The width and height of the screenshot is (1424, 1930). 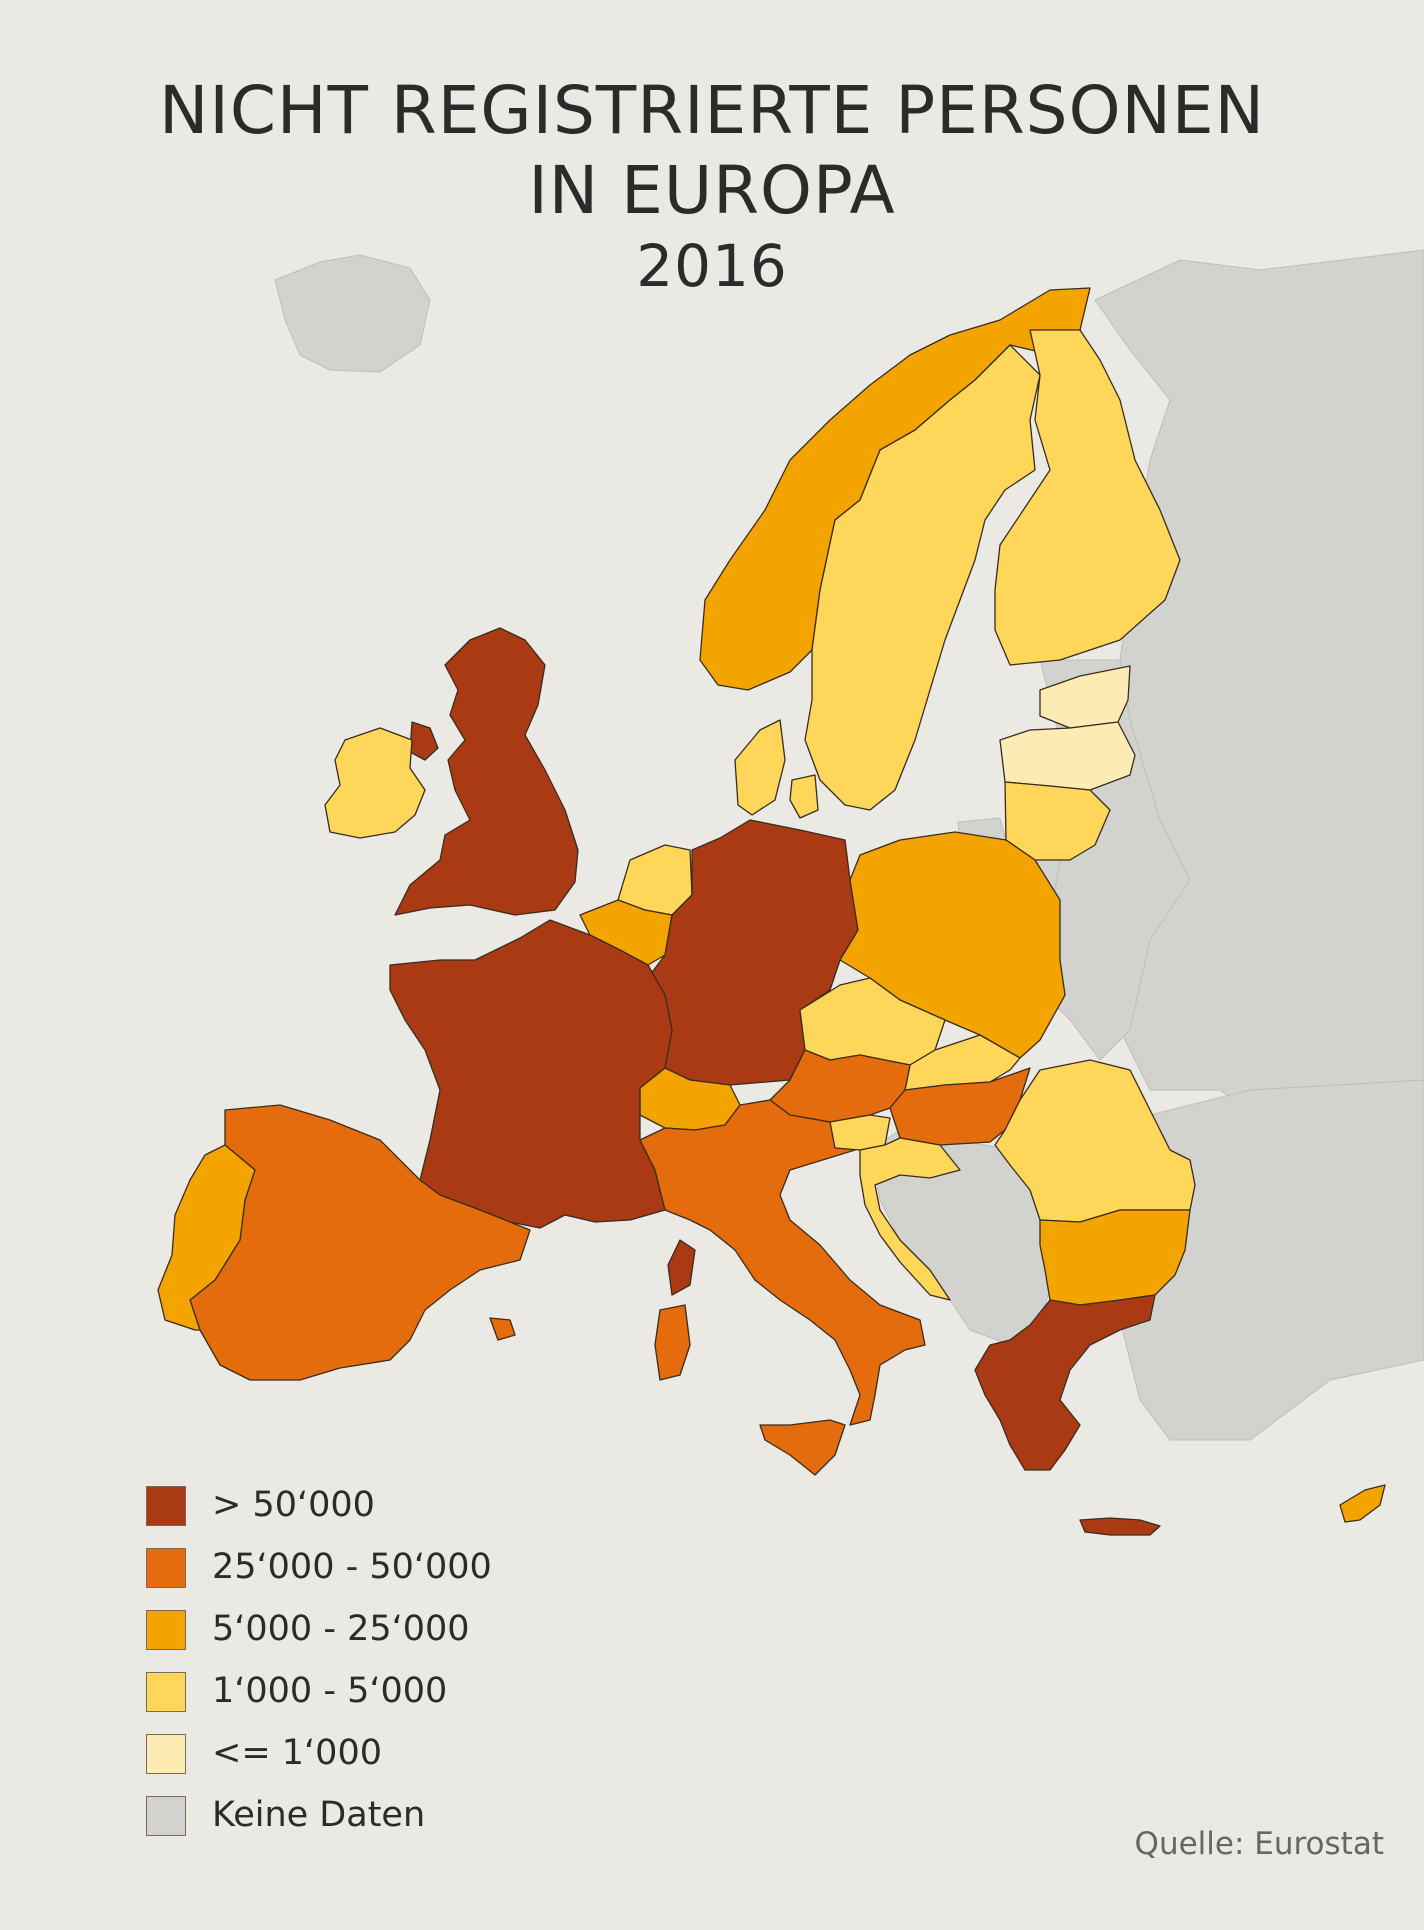 I want to click on country-northern-ireland, so click(x=424, y=741).